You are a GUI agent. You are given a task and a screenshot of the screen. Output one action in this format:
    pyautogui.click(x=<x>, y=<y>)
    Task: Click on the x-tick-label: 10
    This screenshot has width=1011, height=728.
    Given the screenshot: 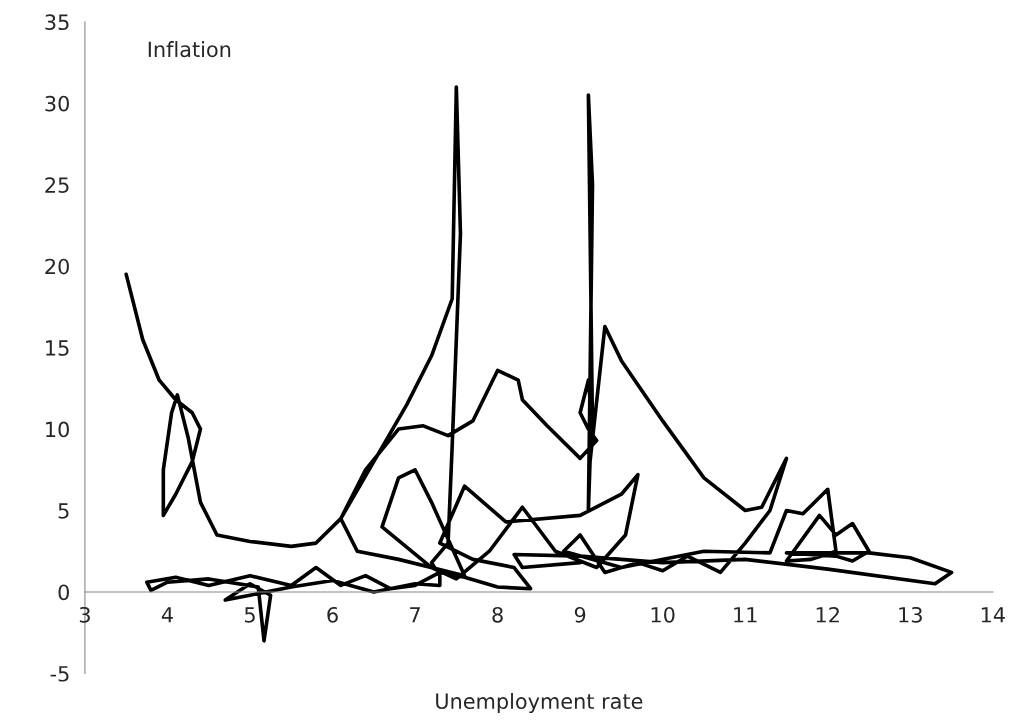 What is the action you would take?
    pyautogui.click(x=663, y=614)
    